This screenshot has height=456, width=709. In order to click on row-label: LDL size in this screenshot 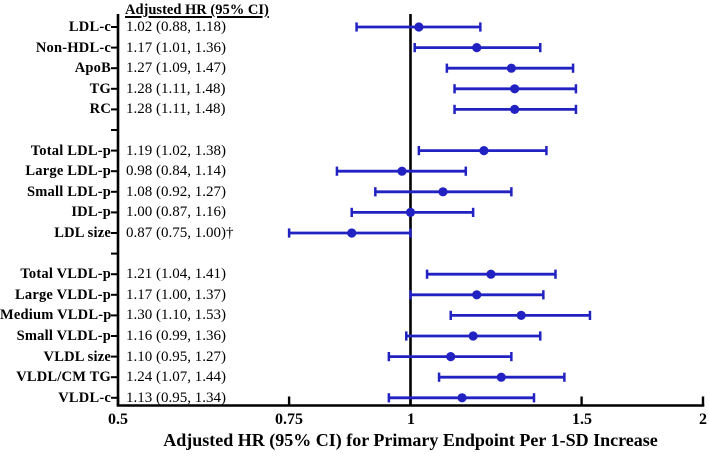, I will do `click(82, 233)`.